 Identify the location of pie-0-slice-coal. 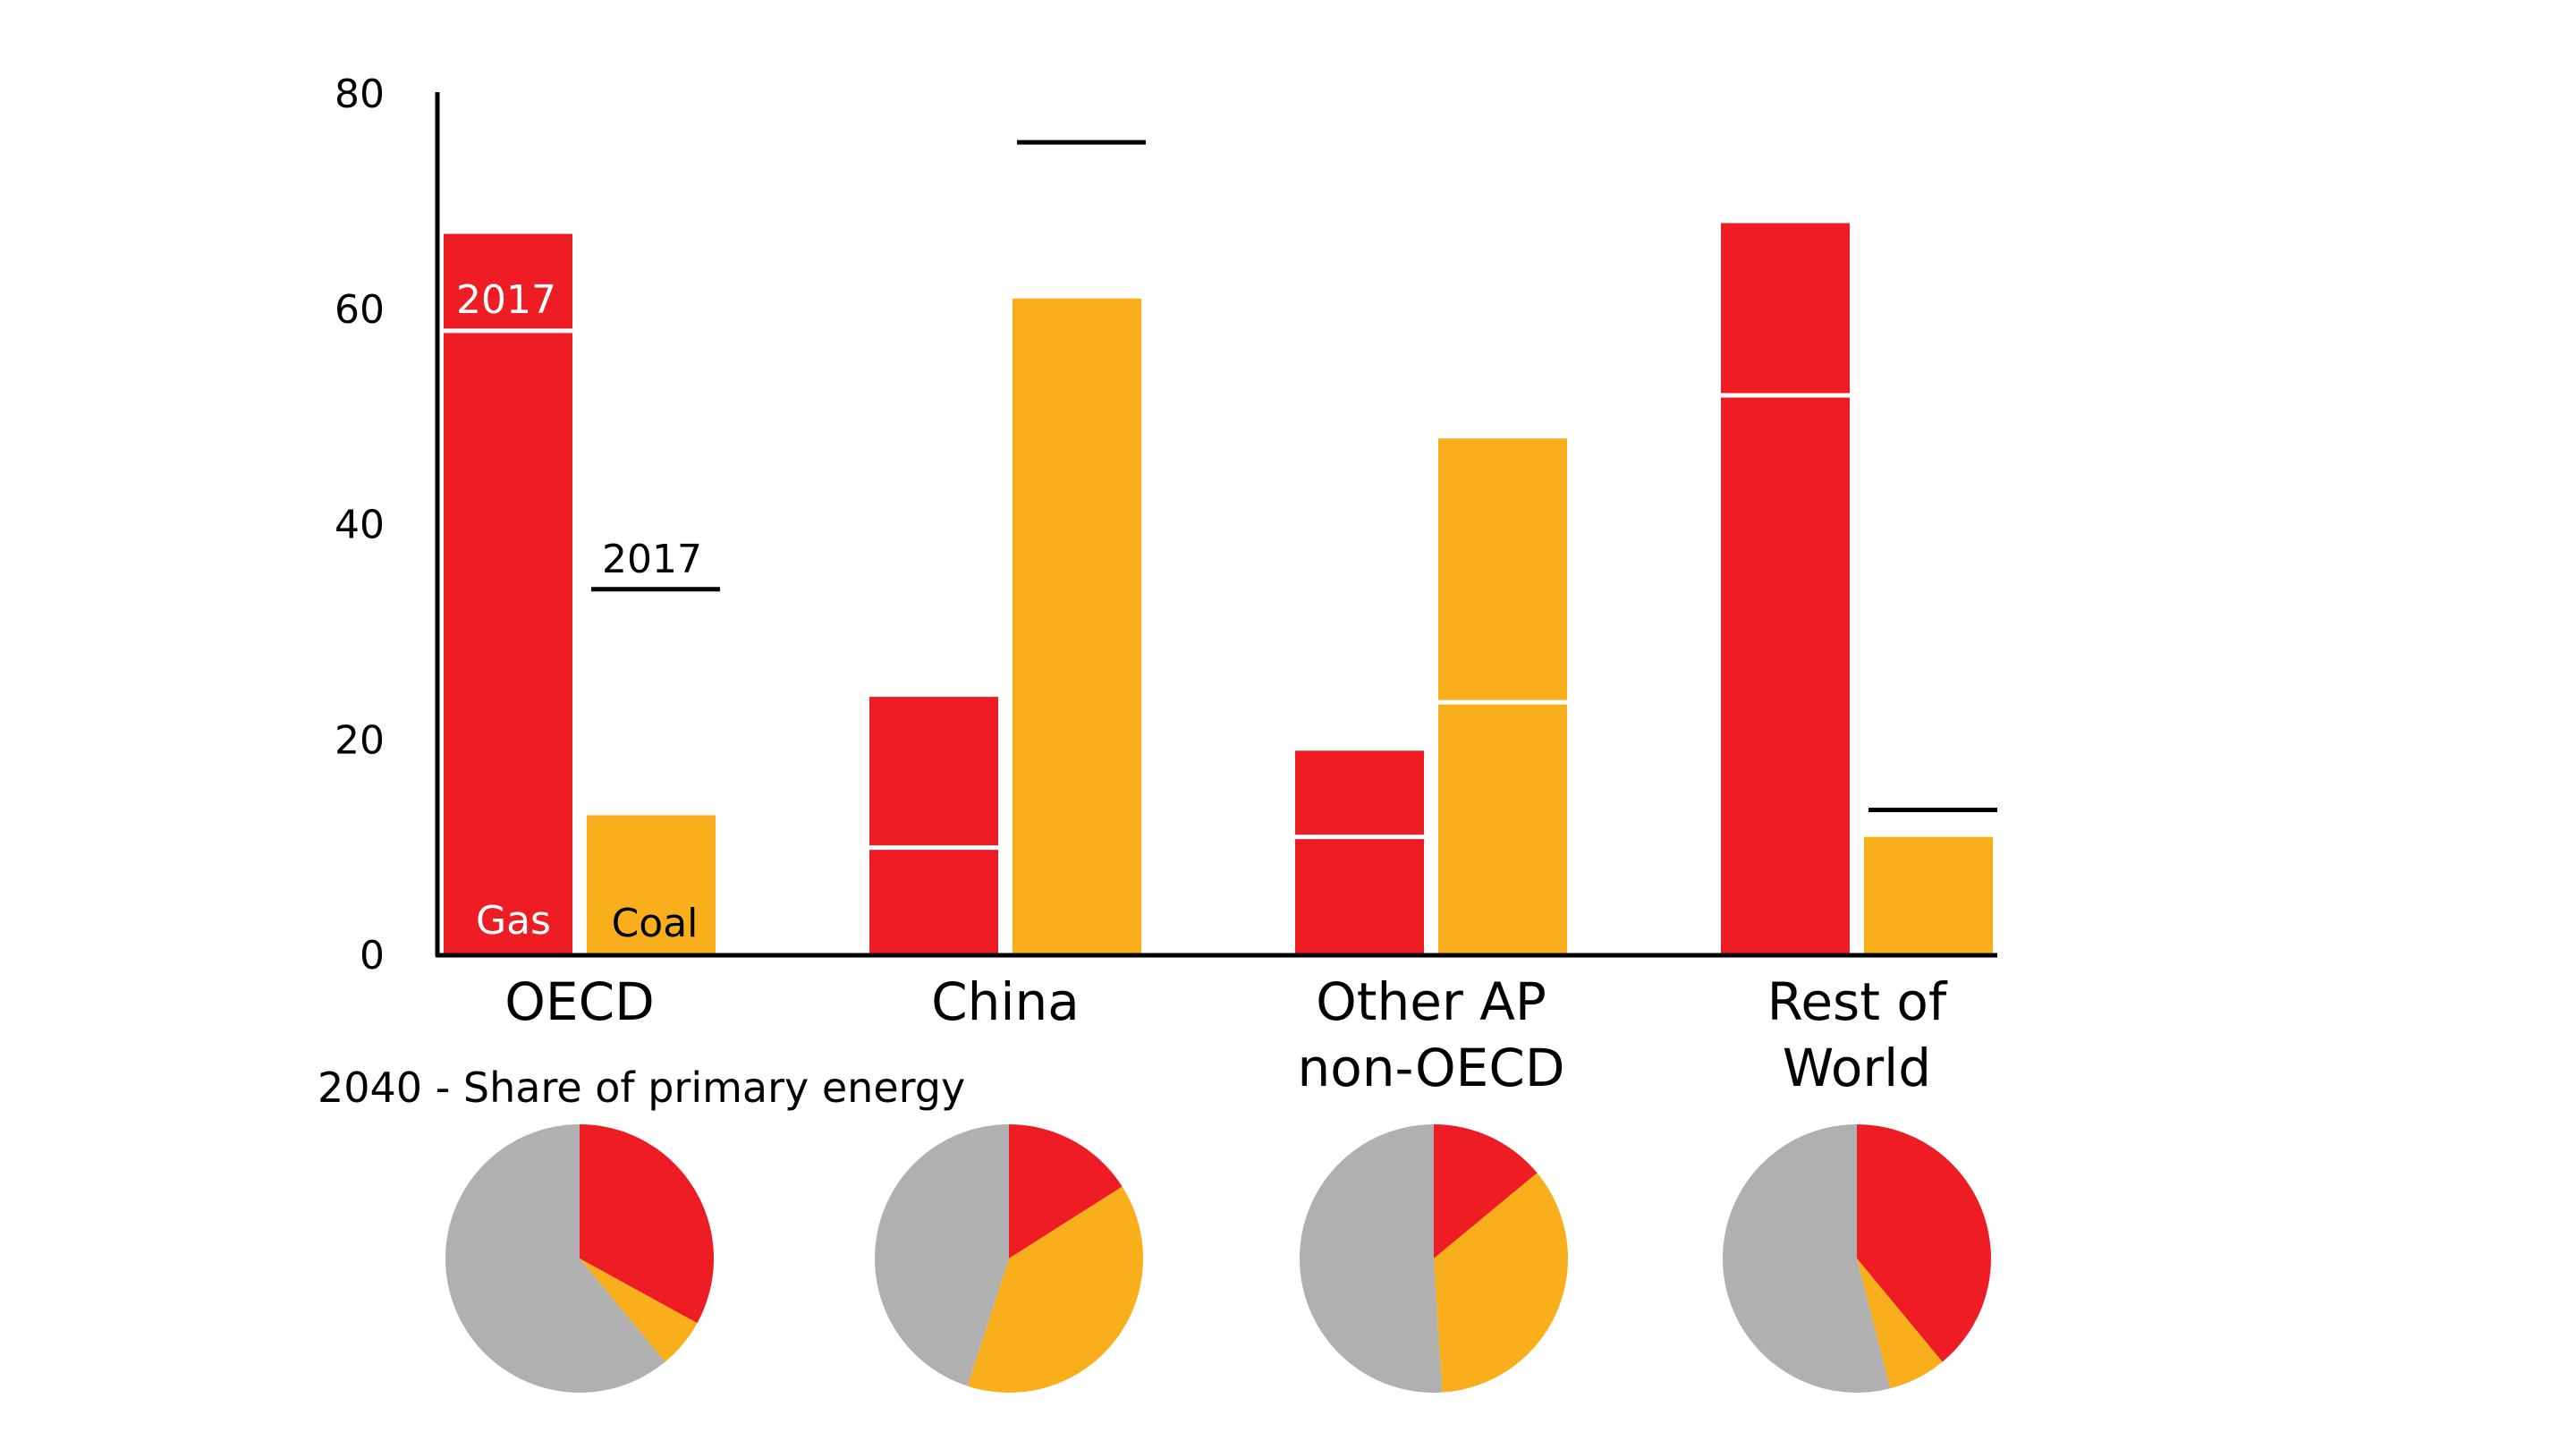
(639, 1310).